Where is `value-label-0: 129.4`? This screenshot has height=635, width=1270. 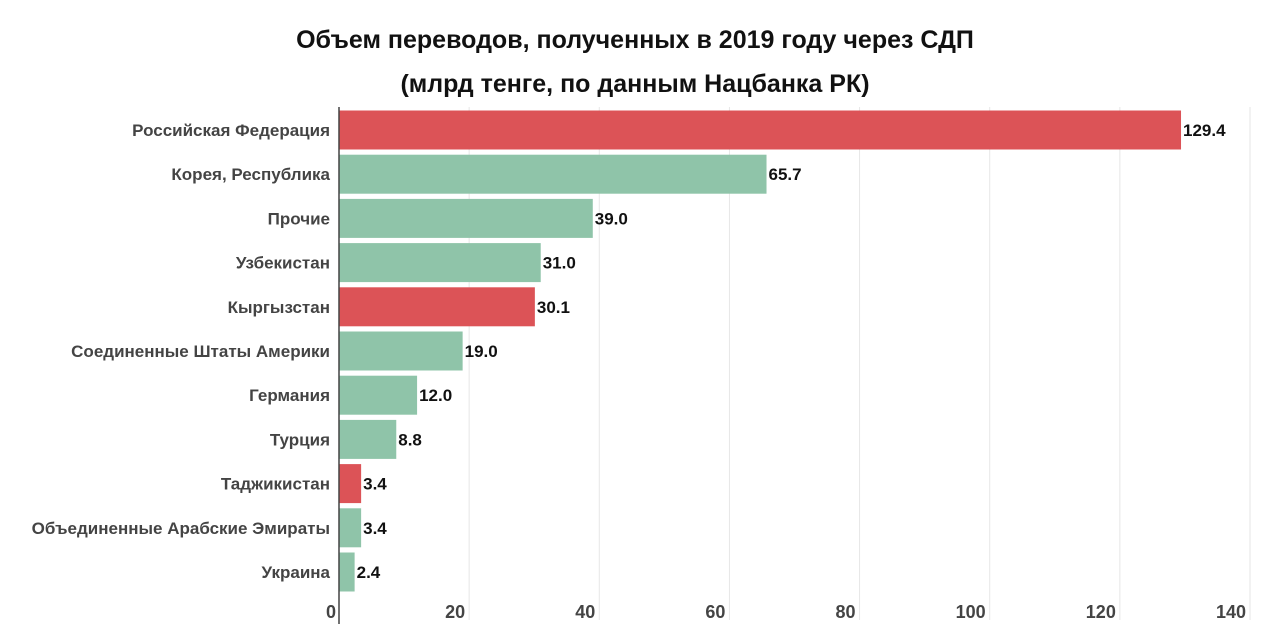 value-label-0: 129.4 is located at coordinates (1204, 130).